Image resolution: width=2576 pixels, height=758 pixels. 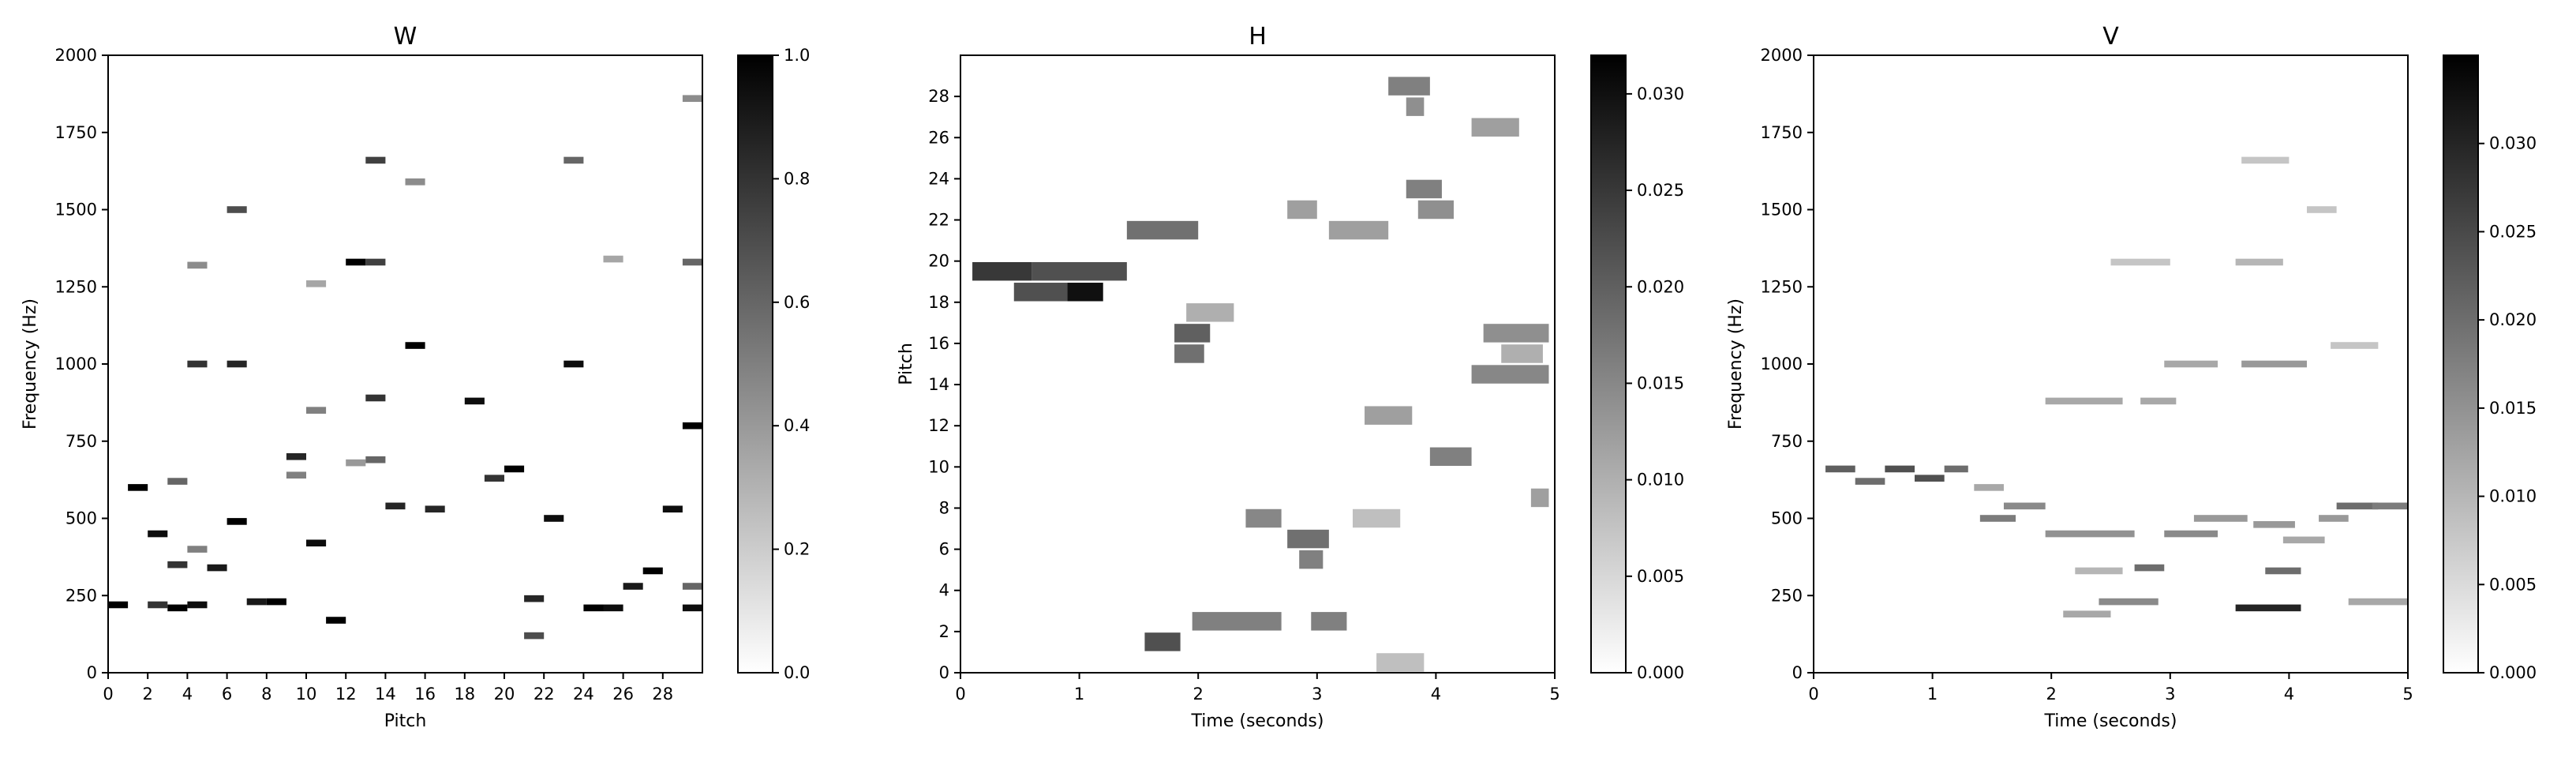 What do you see at coordinates (797, 178) in the screenshot?
I see `colorbar-tick-label: 0.8` at bounding box center [797, 178].